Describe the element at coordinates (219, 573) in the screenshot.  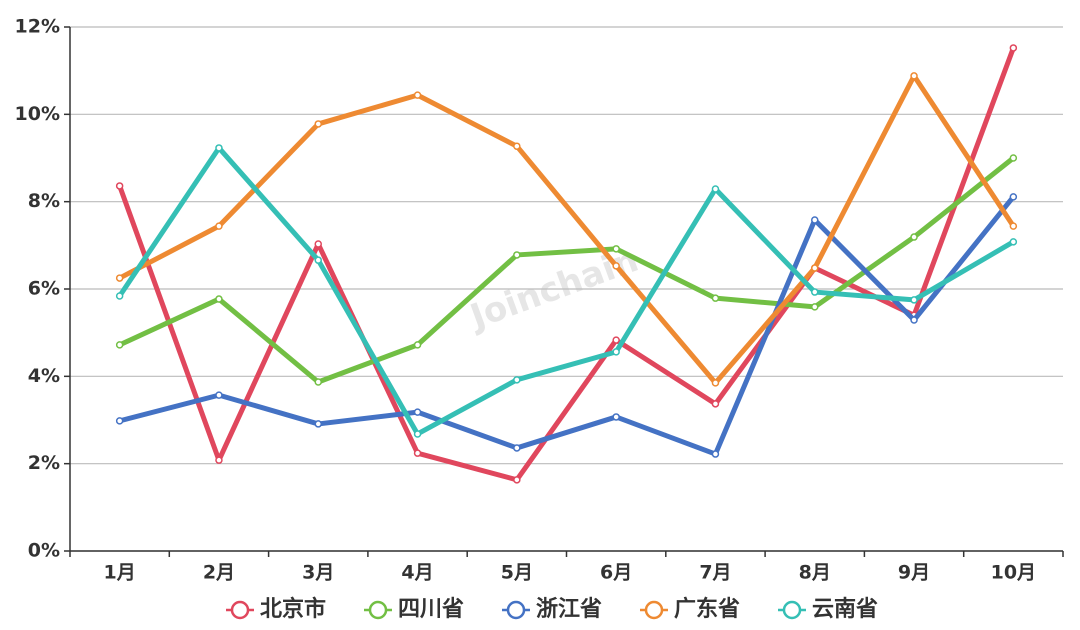
I see `x-tick-label: 2月` at that location.